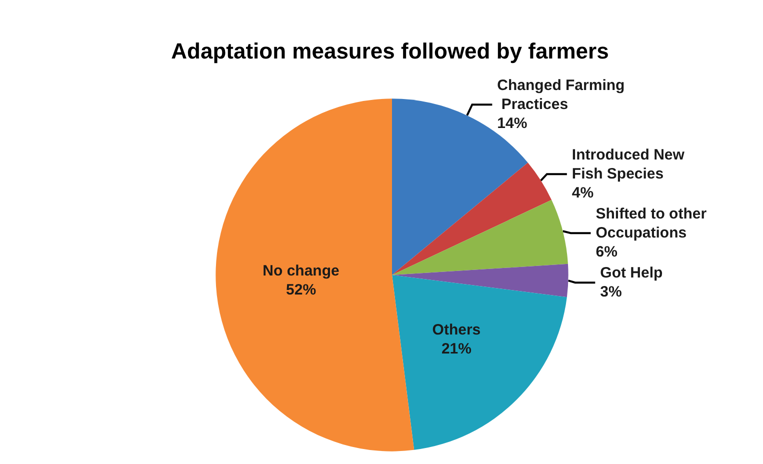 The image size is (763, 464). Describe the element at coordinates (583, 193) in the screenshot. I see `data-label: 4%` at that location.